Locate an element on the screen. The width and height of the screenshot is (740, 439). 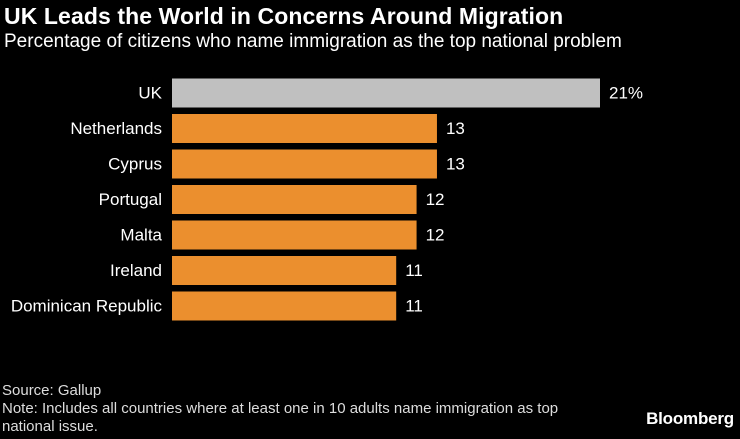
value-label-ireland: 11 is located at coordinates (414, 270).